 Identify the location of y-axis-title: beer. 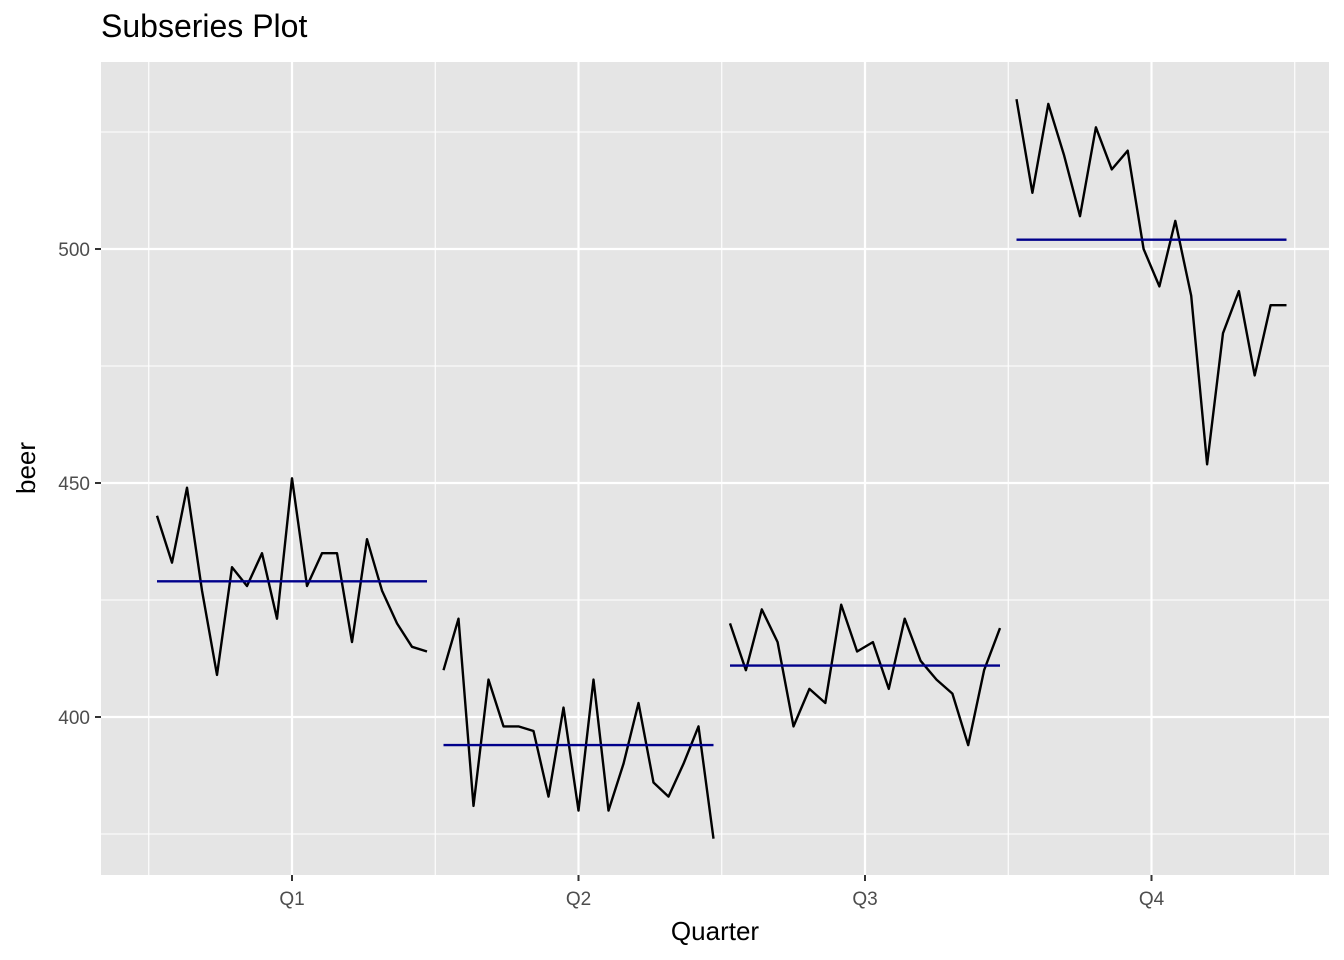
(26, 468).